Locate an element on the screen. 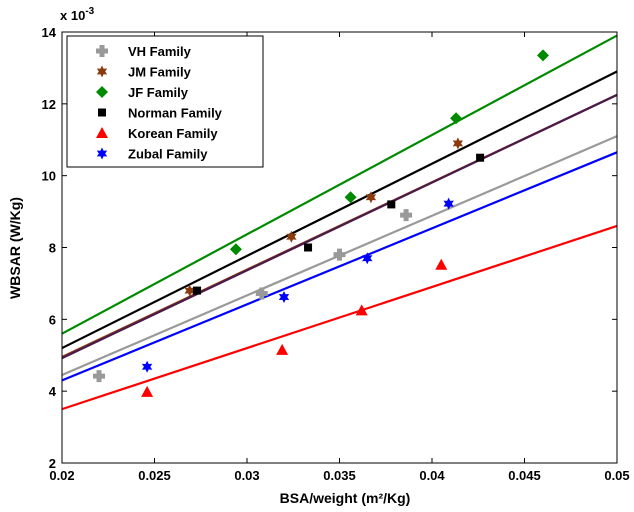  y-tick-label: 14 is located at coordinates (49, 32).